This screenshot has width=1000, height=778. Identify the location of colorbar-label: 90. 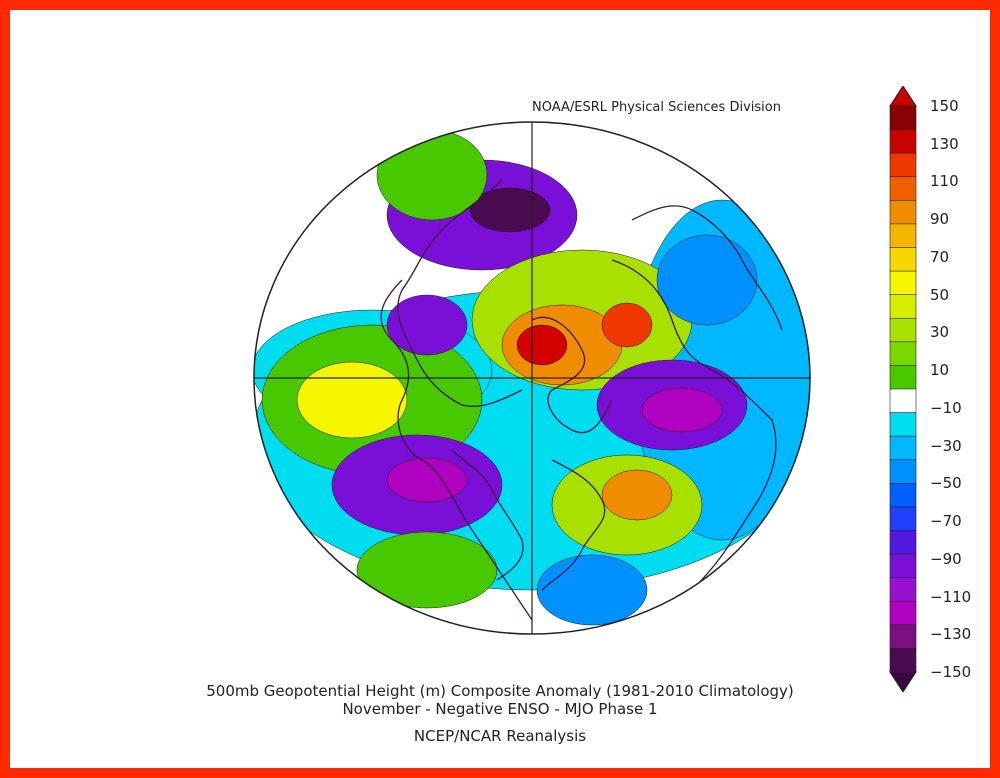
(940, 219).